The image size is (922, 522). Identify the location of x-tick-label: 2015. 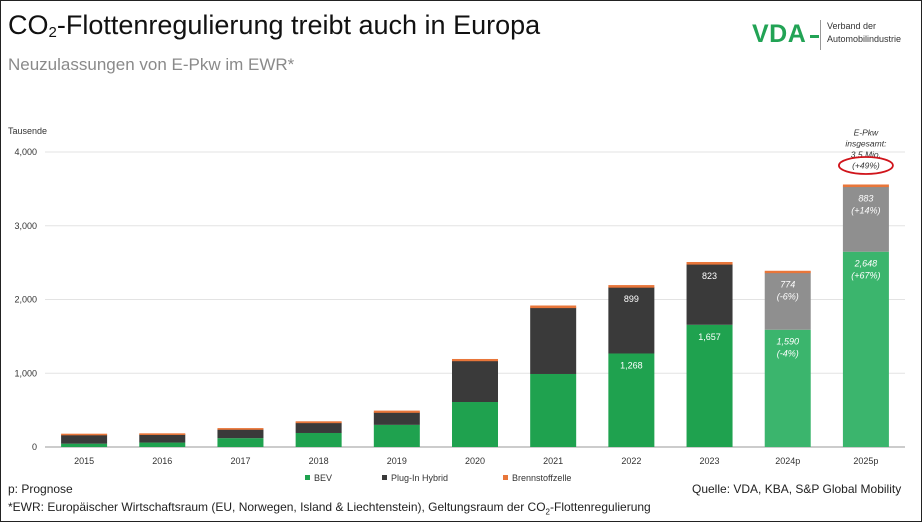
(84, 461).